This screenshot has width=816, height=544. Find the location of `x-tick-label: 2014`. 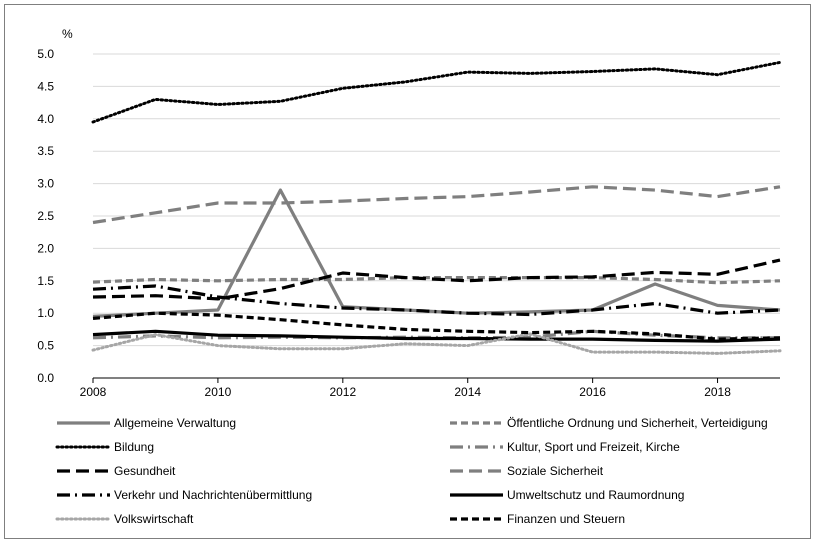

x-tick-label: 2014 is located at coordinates (467, 392).